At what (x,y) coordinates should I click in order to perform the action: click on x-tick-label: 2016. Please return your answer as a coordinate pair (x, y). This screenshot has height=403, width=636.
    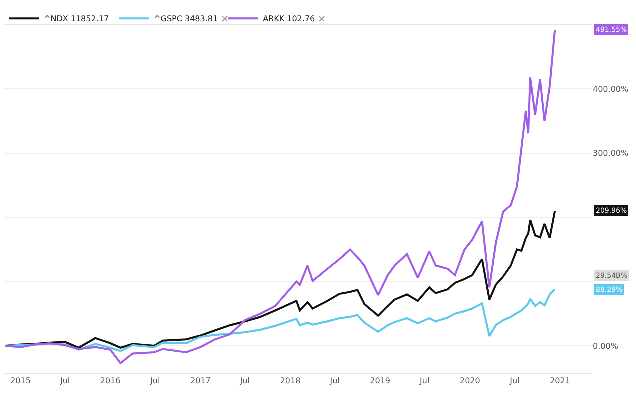
    Looking at the image, I should click on (110, 381).